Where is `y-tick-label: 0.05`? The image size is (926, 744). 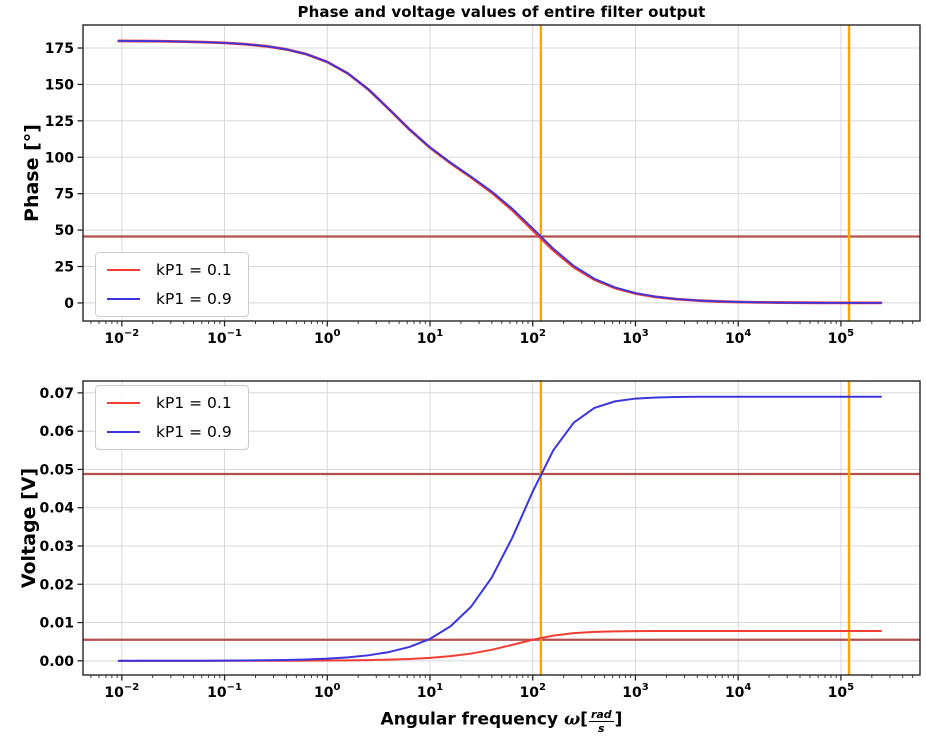 y-tick-label: 0.05 is located at coordinates (56, 470).